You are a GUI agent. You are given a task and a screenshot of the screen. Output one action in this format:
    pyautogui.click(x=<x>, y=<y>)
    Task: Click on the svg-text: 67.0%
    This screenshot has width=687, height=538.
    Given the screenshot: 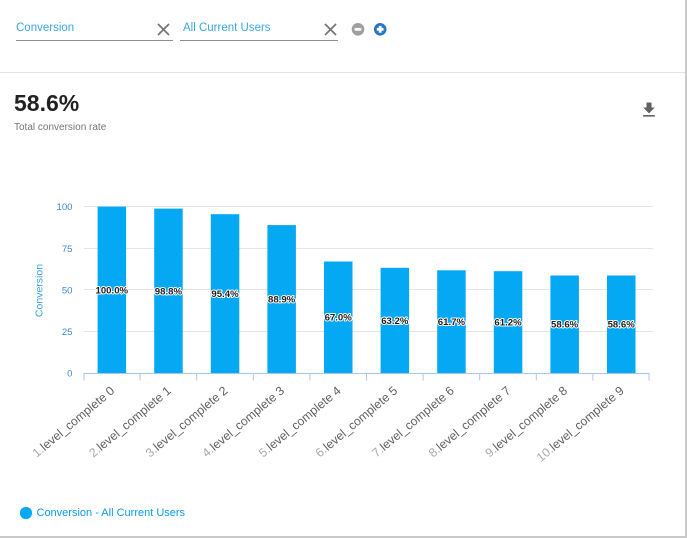 What is the action you would take?
    pyautogui.click(x=339, y=318)
    